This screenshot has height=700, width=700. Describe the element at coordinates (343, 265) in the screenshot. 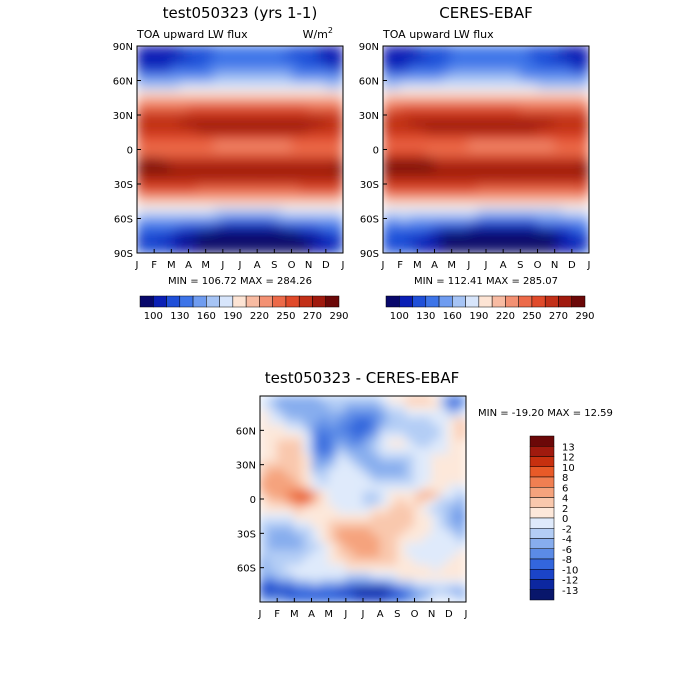

I see `x-tick-label: J` at that location.